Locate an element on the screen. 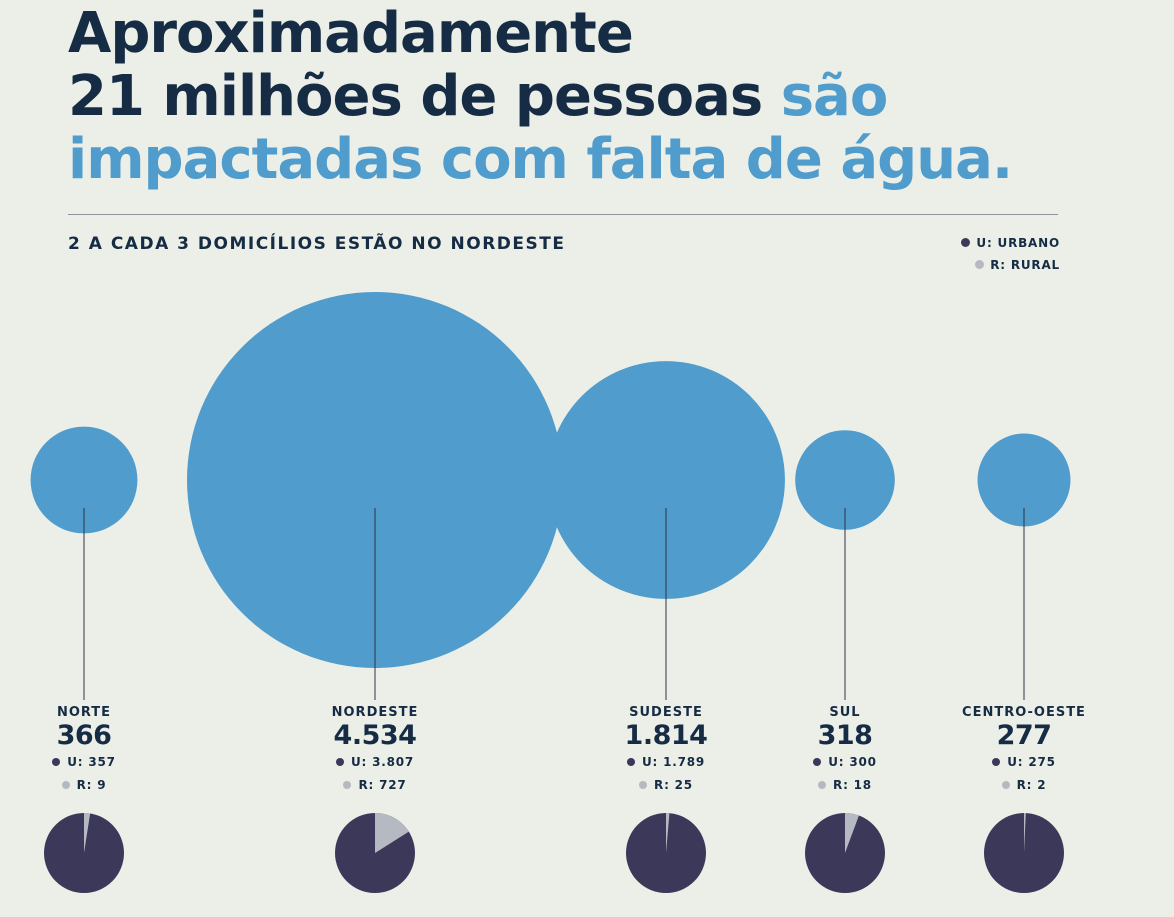  region-rural: R: 2 is located at coordinates (1024, 785).